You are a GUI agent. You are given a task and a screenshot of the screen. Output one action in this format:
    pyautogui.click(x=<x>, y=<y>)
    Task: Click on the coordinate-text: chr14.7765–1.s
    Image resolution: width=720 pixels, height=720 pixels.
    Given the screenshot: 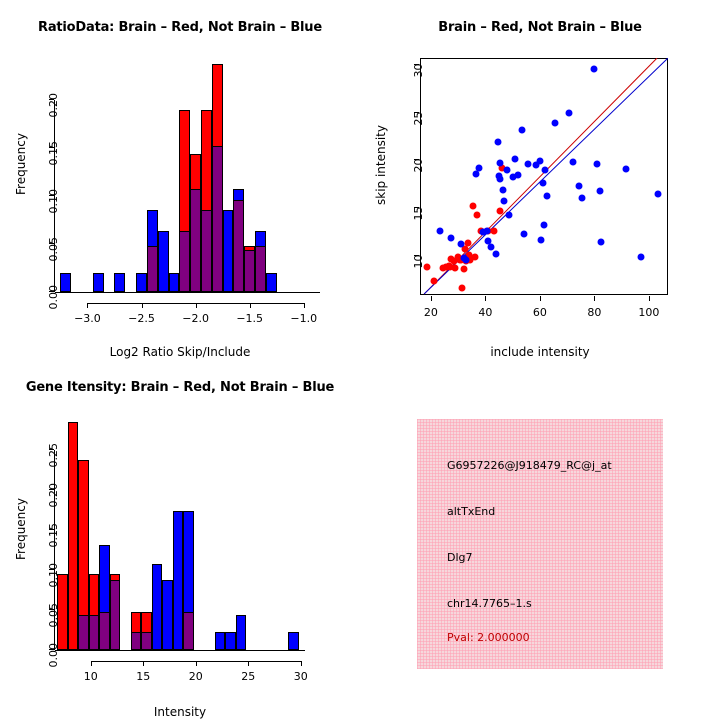 What is the action you would take?
    pyautogui.click(x=489, y=603)
    